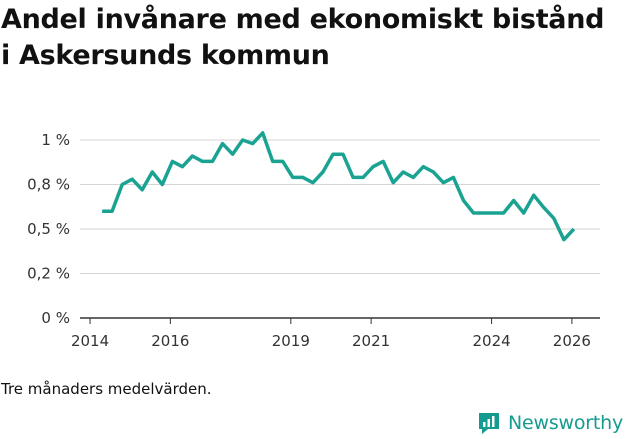  Describe the element at coordinates (331, 334) in the screenshot. I see `x-axis: 2014 2016 2019 2021 2024 2026` at that location.